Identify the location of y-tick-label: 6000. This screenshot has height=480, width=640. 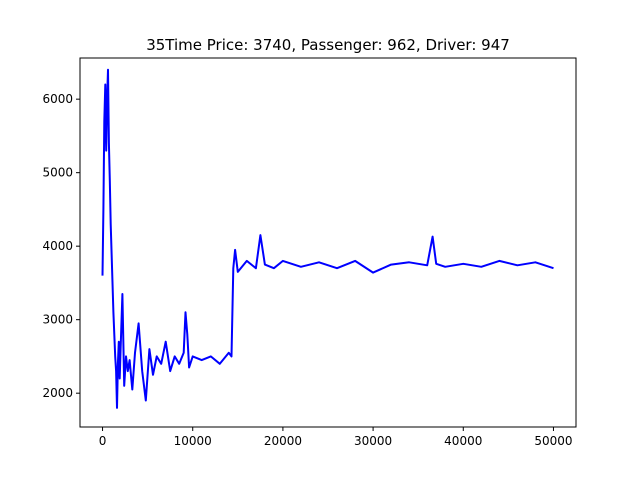
(57, 99).